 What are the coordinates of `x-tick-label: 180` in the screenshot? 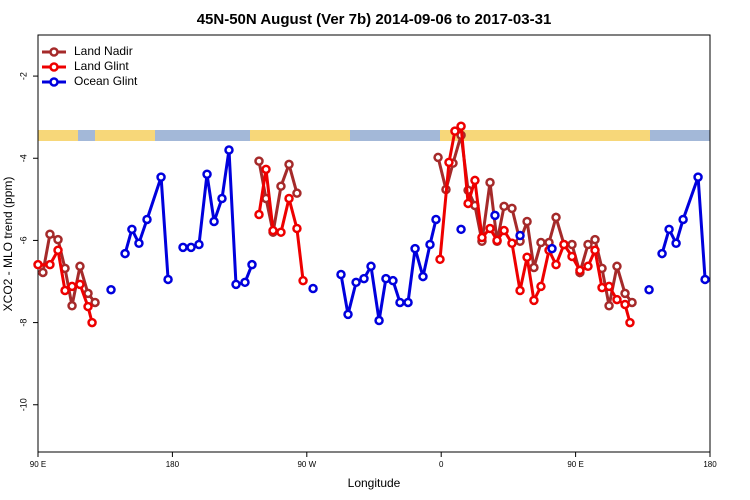 It's located at (710, 464).